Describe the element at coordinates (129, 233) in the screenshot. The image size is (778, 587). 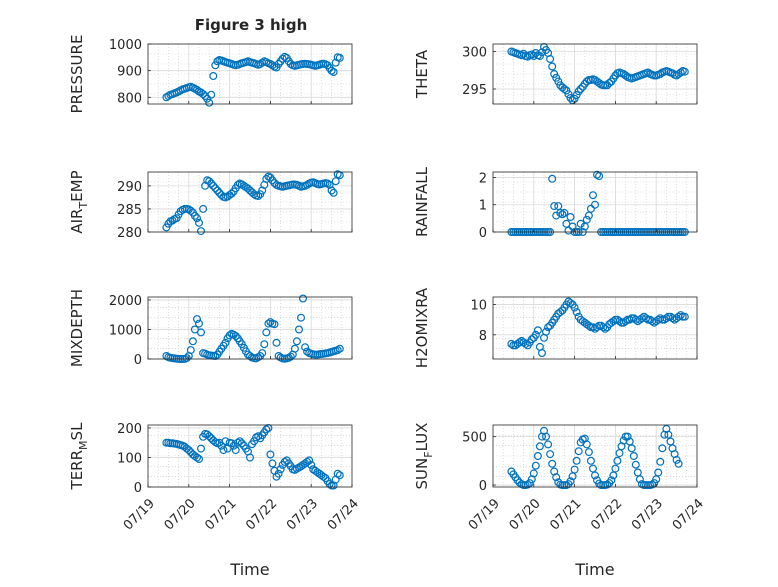
I see `y-tick-label: 280` at that location.